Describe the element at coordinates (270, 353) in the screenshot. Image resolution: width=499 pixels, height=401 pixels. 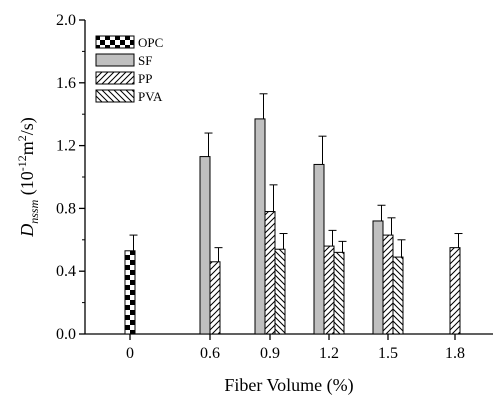
I see `x-tick-label: 0.9` at that location.